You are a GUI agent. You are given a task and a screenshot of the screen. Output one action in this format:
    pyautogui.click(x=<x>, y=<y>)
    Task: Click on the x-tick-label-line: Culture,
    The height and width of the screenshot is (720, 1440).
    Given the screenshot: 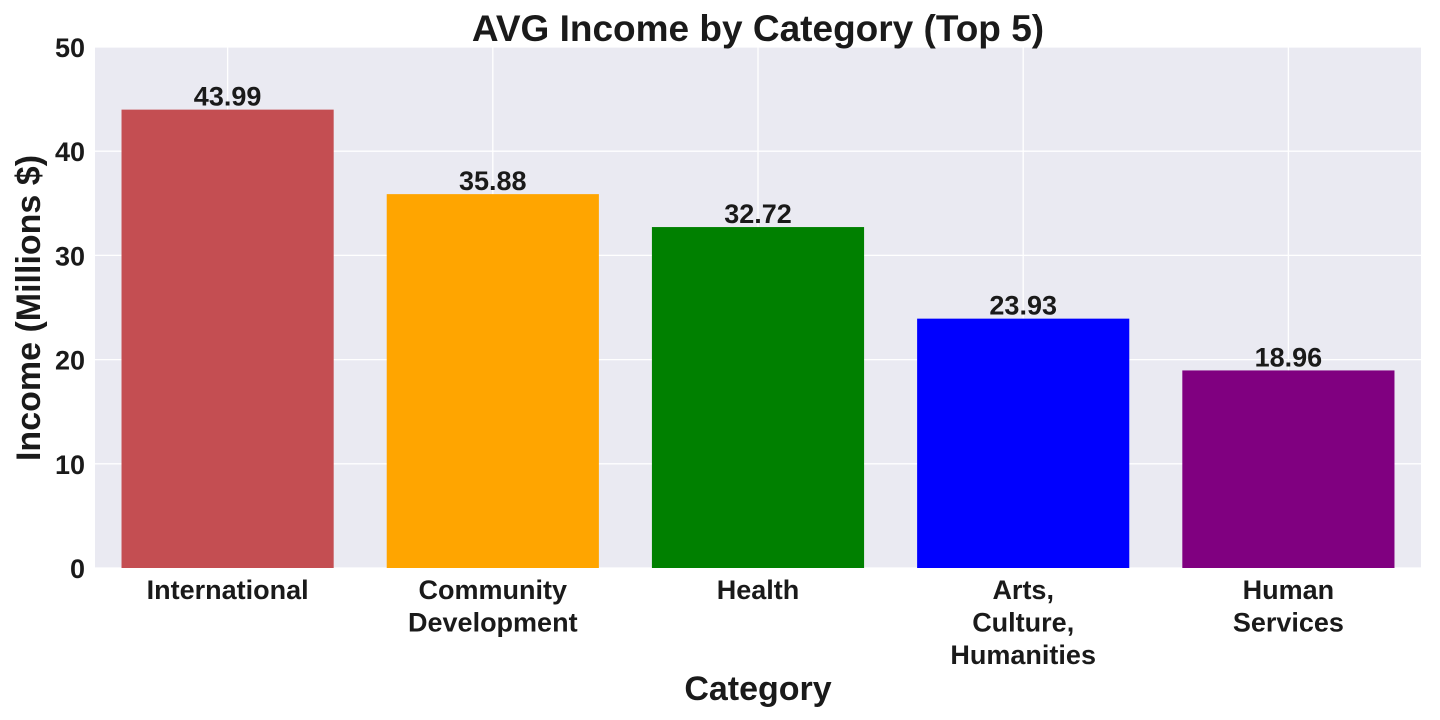 What is the action you would take?
    pyautogui.click(x=1023, y=623)
    